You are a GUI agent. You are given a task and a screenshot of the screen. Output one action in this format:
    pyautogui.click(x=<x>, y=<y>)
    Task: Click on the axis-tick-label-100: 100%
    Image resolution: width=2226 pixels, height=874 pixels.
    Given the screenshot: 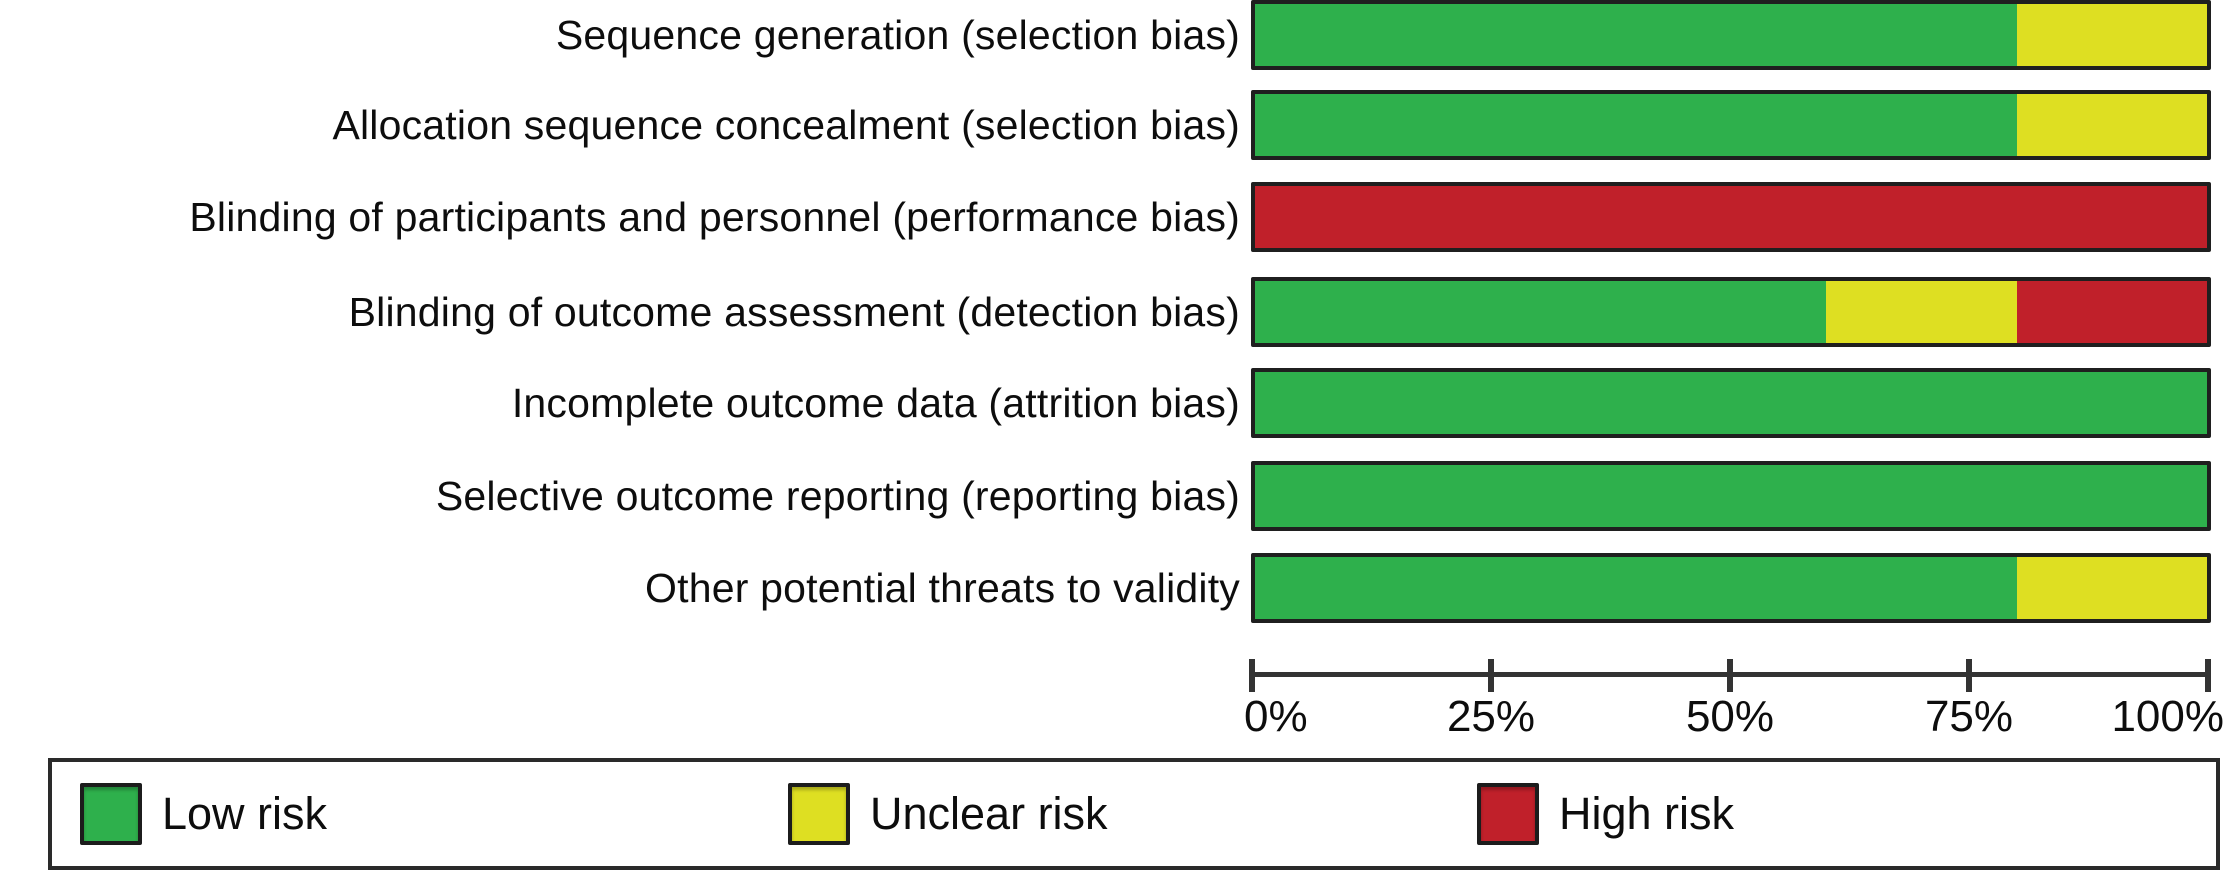 What is the action you would take?
    pyautogui.click(x=2167, y=716)
    